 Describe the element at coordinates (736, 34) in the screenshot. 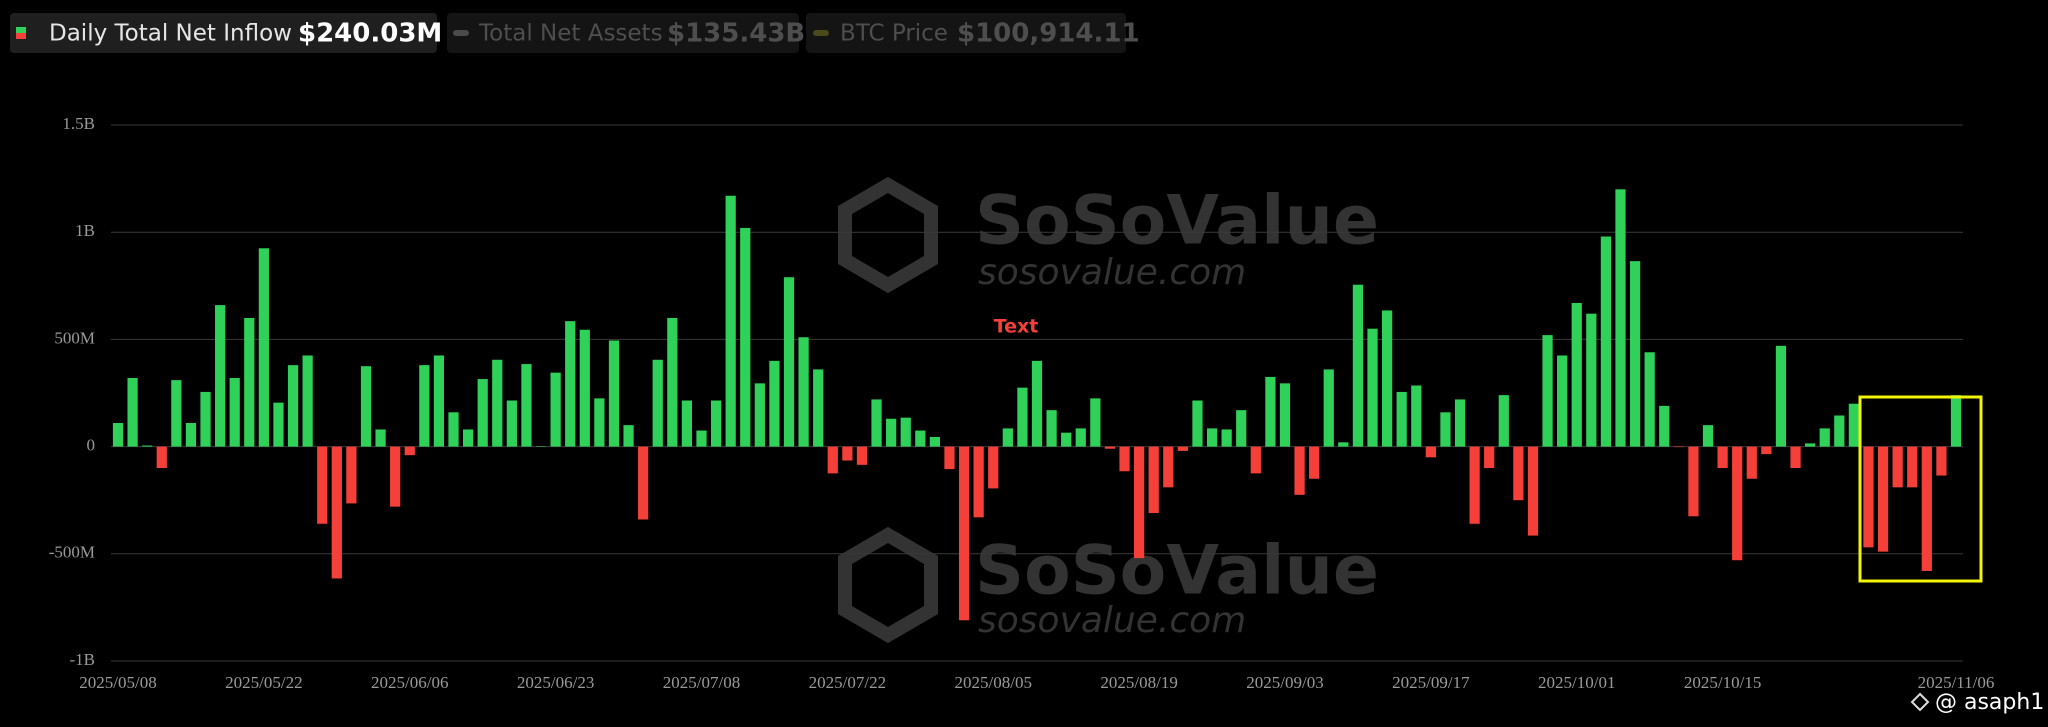

I see `legend-value: $135.43B` at that location.